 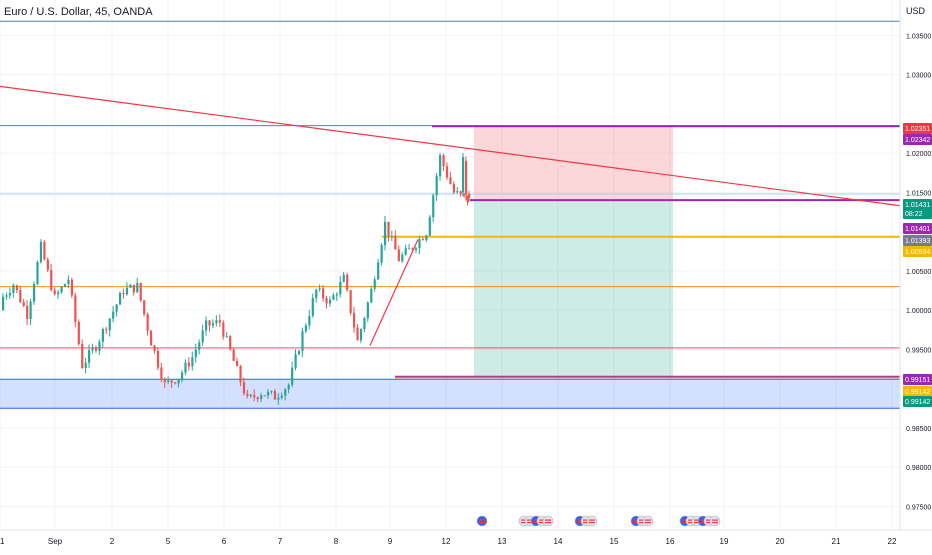 What do you see at coordinates (918, 468) in the screenshot?
I see `y-tick-label: 0.98000` at bounding box center [918, 468].